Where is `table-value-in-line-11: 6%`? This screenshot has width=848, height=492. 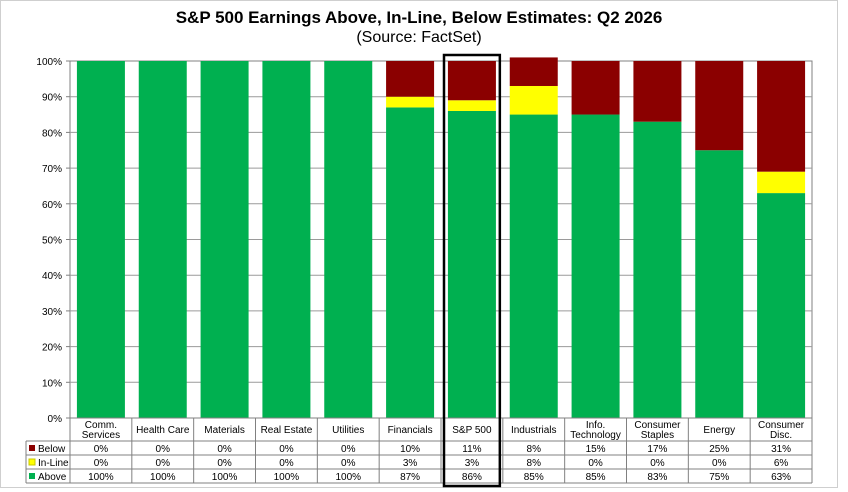 table-value-in-line-11: 6% is located at coordinates (781, 463).